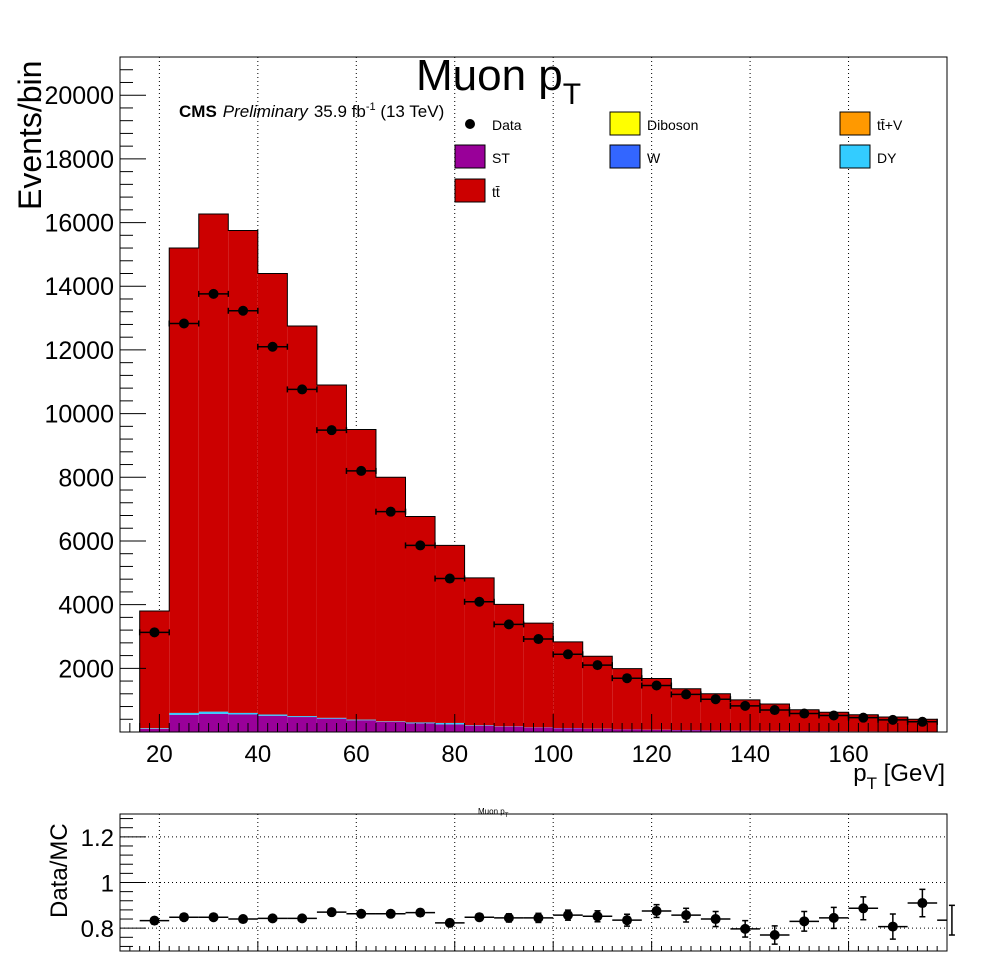 The image size is (996, 972). Describe the element at coordinates (553, 754) in the screenshot. I see `x-tick-label: 100` at that location.